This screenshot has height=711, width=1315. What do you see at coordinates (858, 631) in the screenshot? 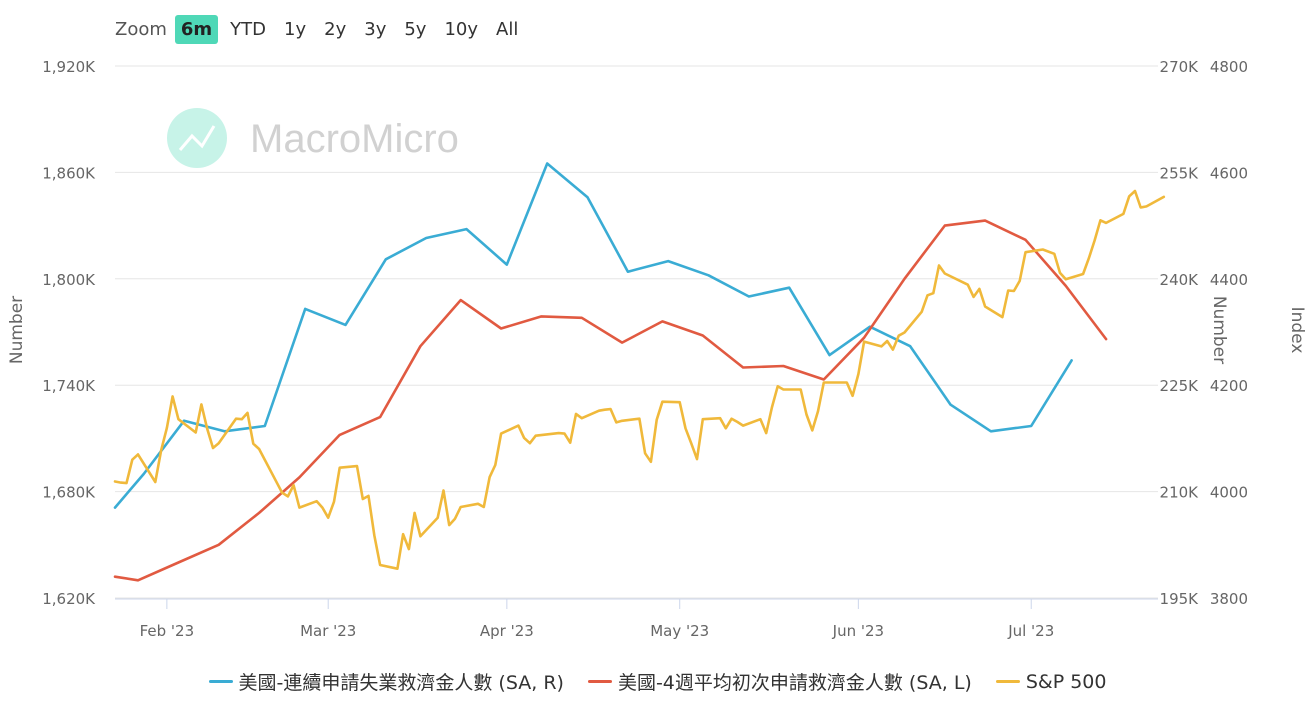
I see `x-tick-label: Jun '23` at bounding box center [858, 631].